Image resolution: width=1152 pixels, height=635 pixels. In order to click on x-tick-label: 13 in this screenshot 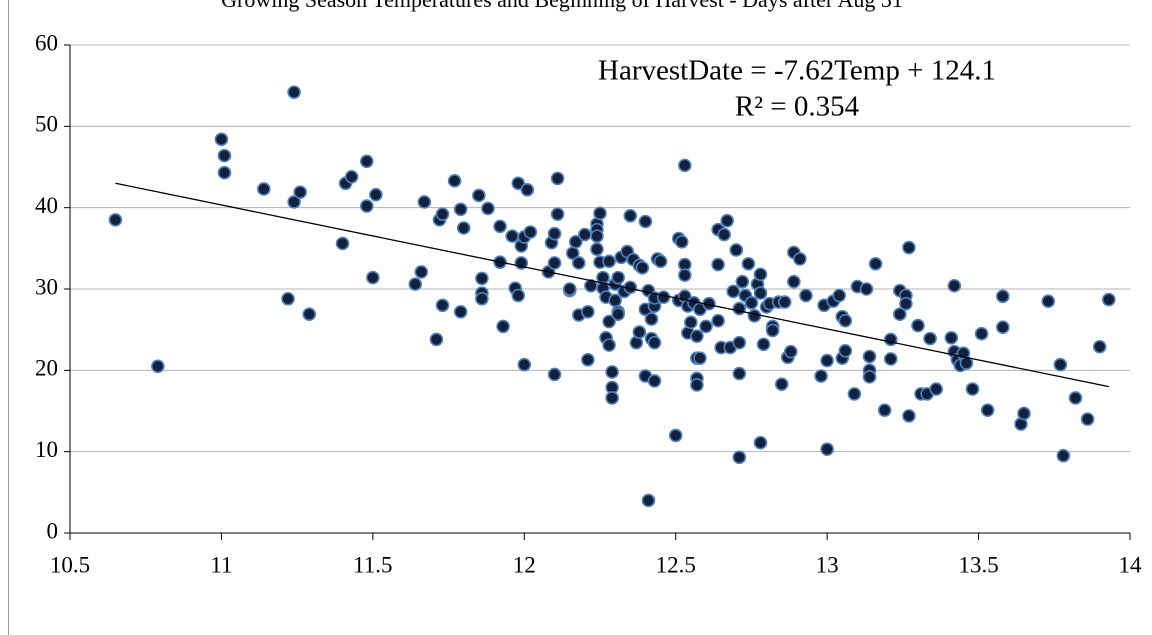, I will do `click(827, 564)`.